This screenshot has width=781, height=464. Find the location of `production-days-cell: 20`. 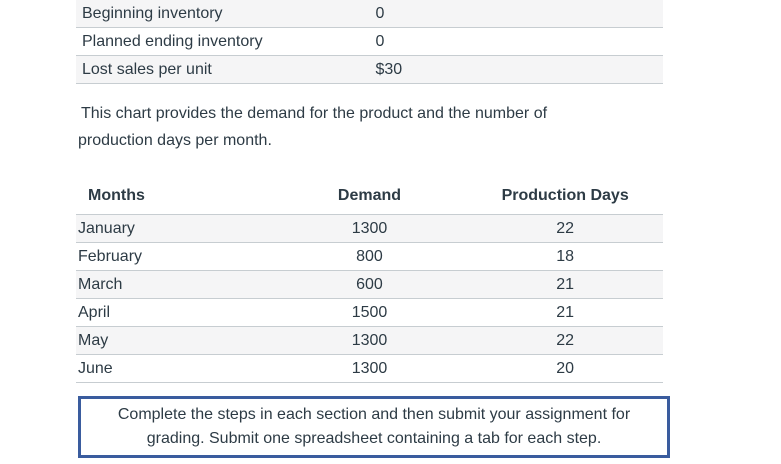

production-days-cell: 20 is located at coordinates (565, 368).